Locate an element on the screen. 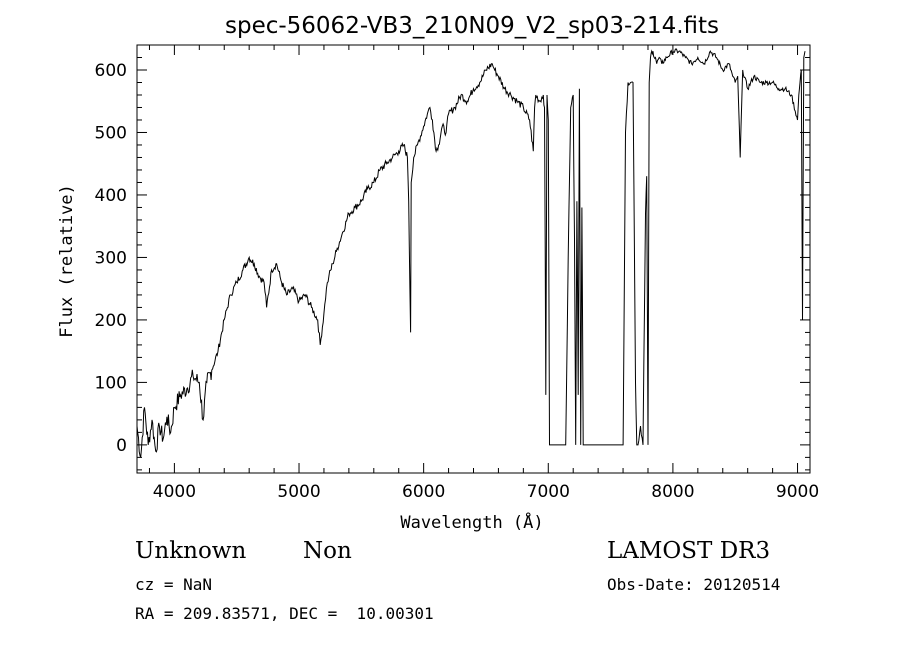  x-tick-label: 7000 is located at coordinates (548, 492).